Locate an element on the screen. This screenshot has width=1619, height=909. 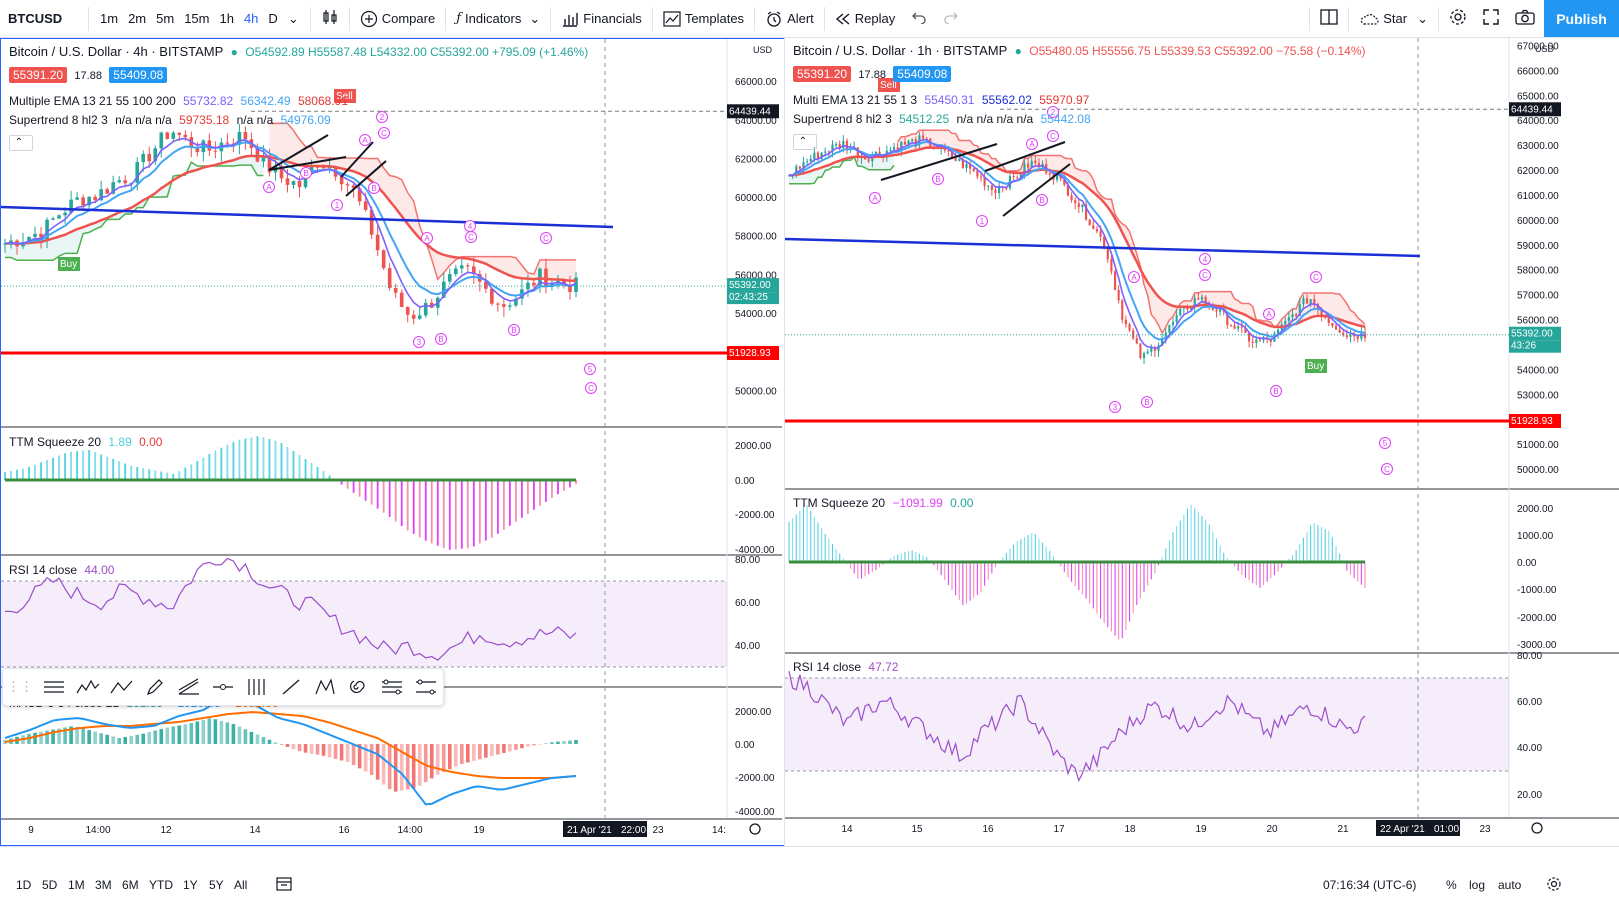
auto-toggle: auto is located at coordinates (1510, 885).